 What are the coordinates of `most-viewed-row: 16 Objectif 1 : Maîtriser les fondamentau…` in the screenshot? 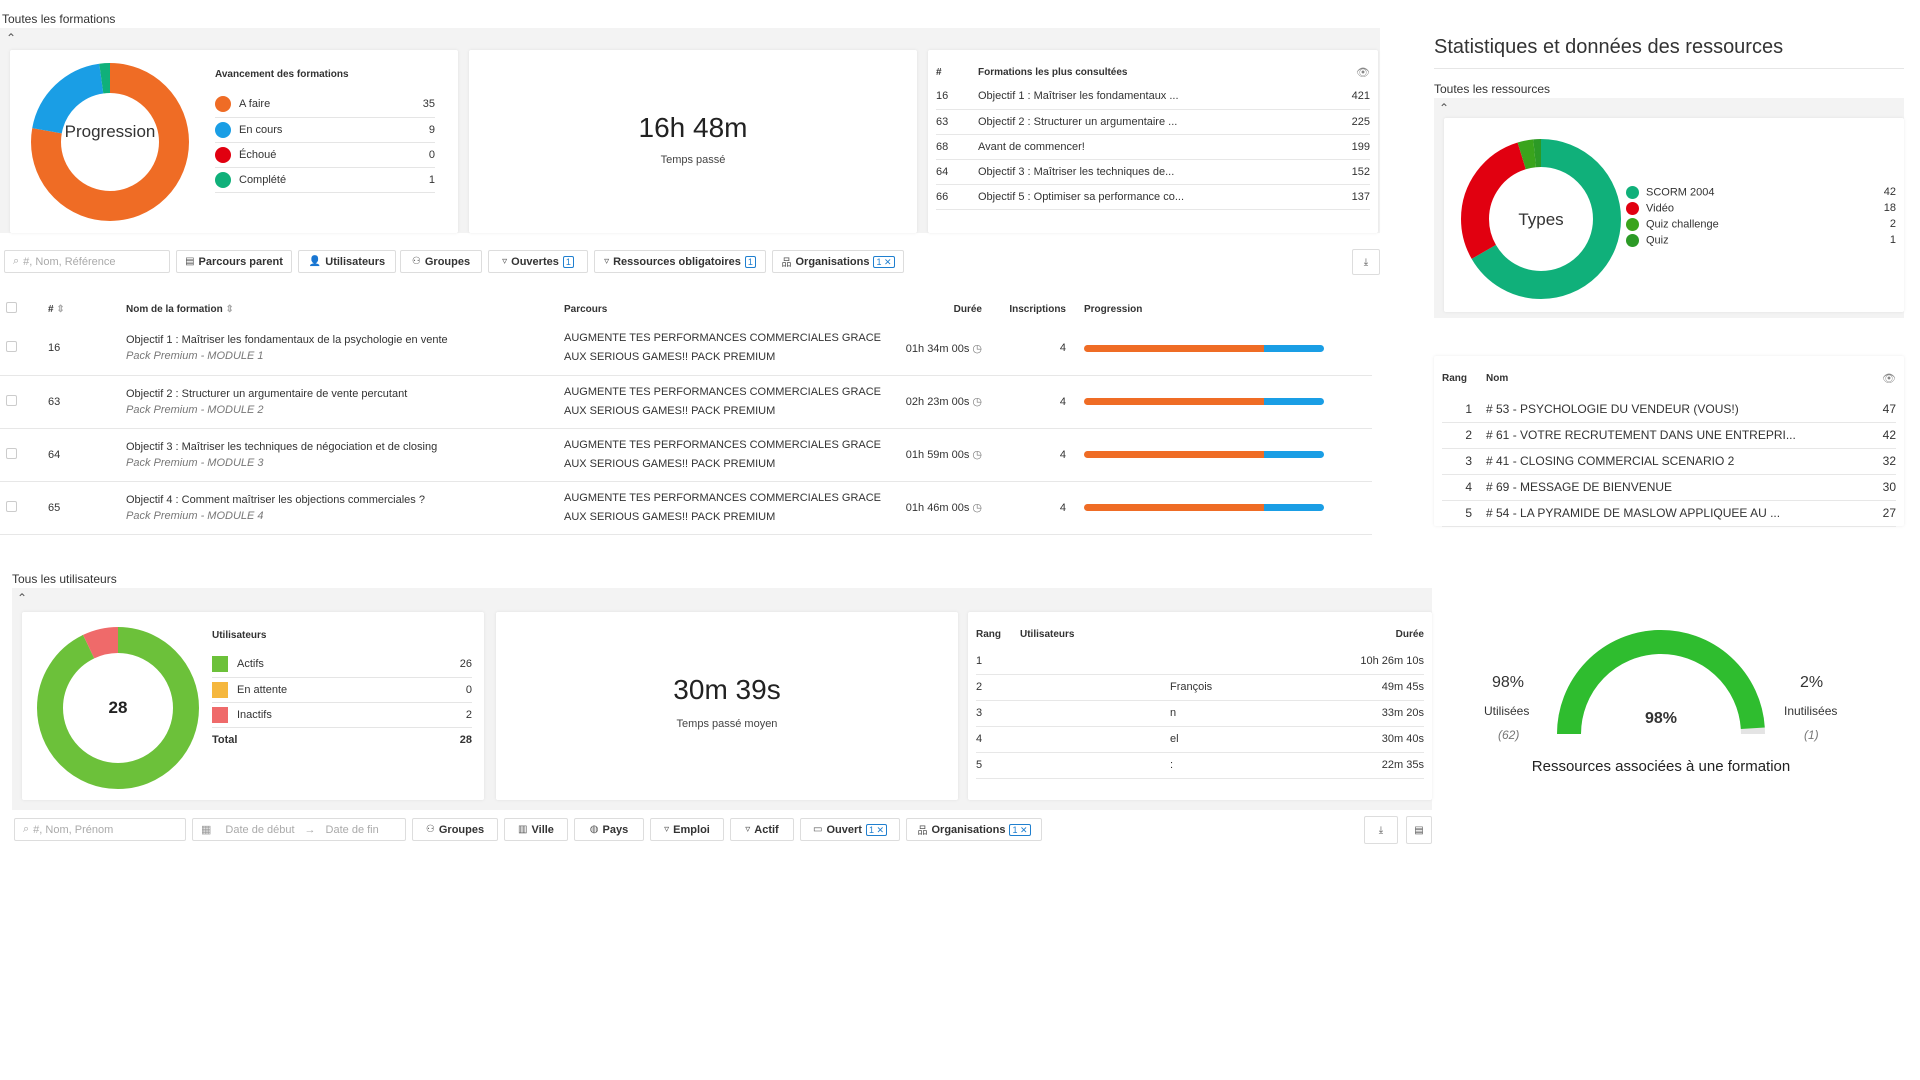 It's located at (1153, 97).